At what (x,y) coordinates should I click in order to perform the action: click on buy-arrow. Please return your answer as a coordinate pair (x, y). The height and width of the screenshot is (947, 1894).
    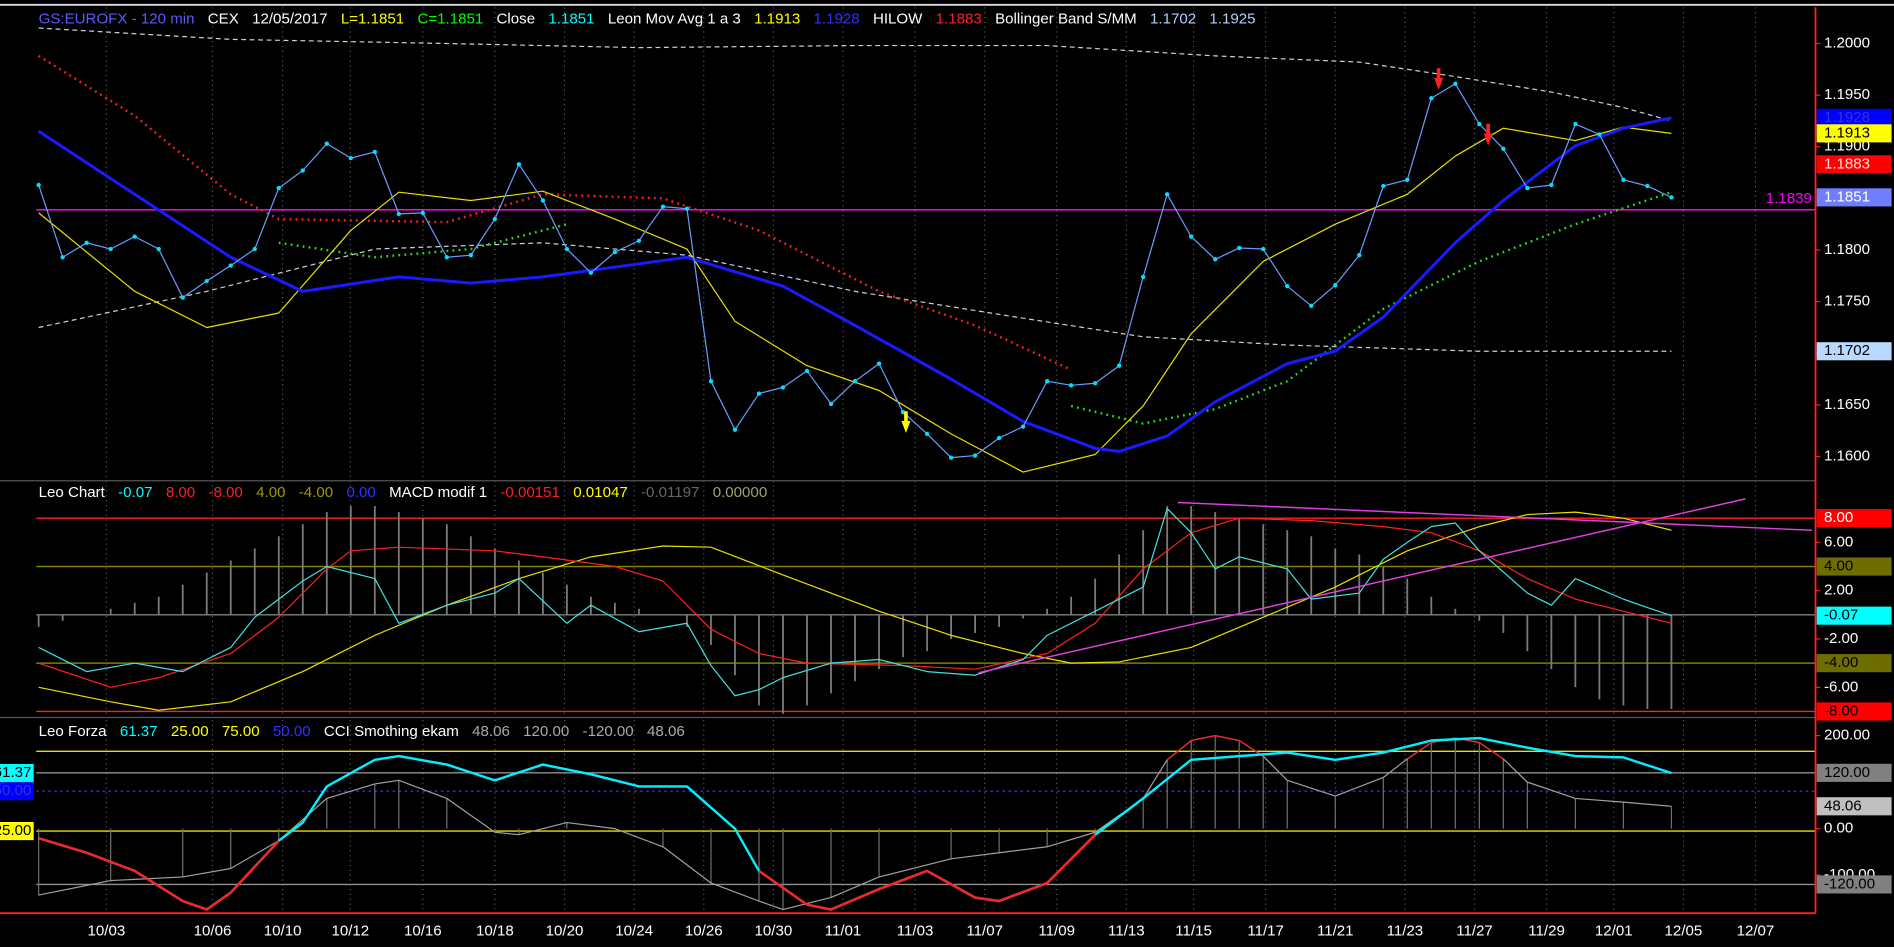
    Looking at the image, I should click on (906, 422).